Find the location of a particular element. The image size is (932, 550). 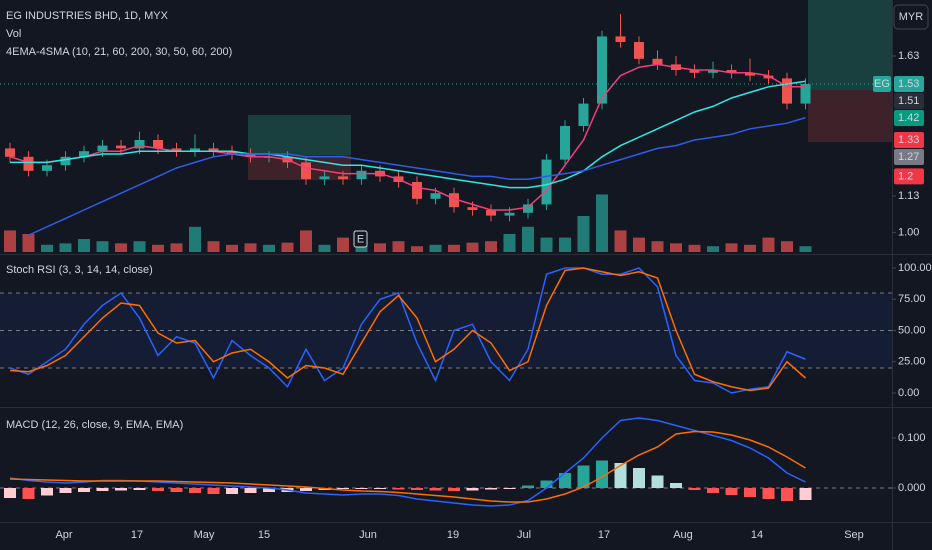

x-tick-label: Jun is located at coordinates (368, 535).